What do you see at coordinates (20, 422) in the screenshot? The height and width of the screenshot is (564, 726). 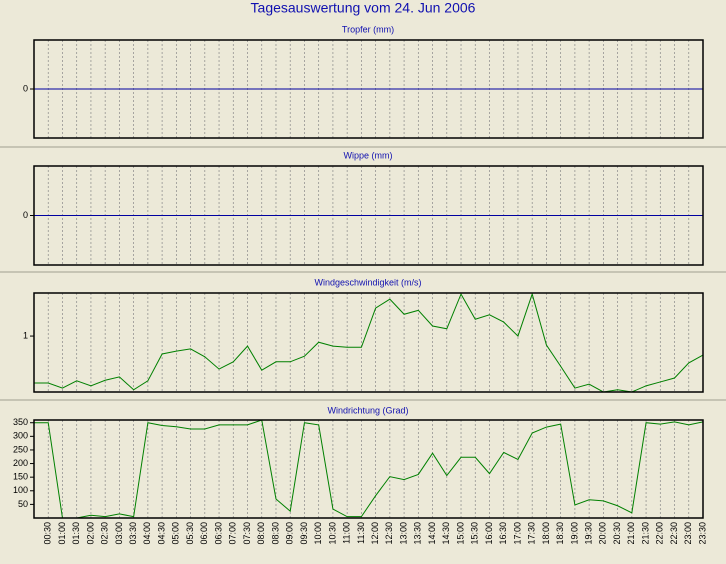 I see `y-tick-label: 350` at bounding box center [20, 422].